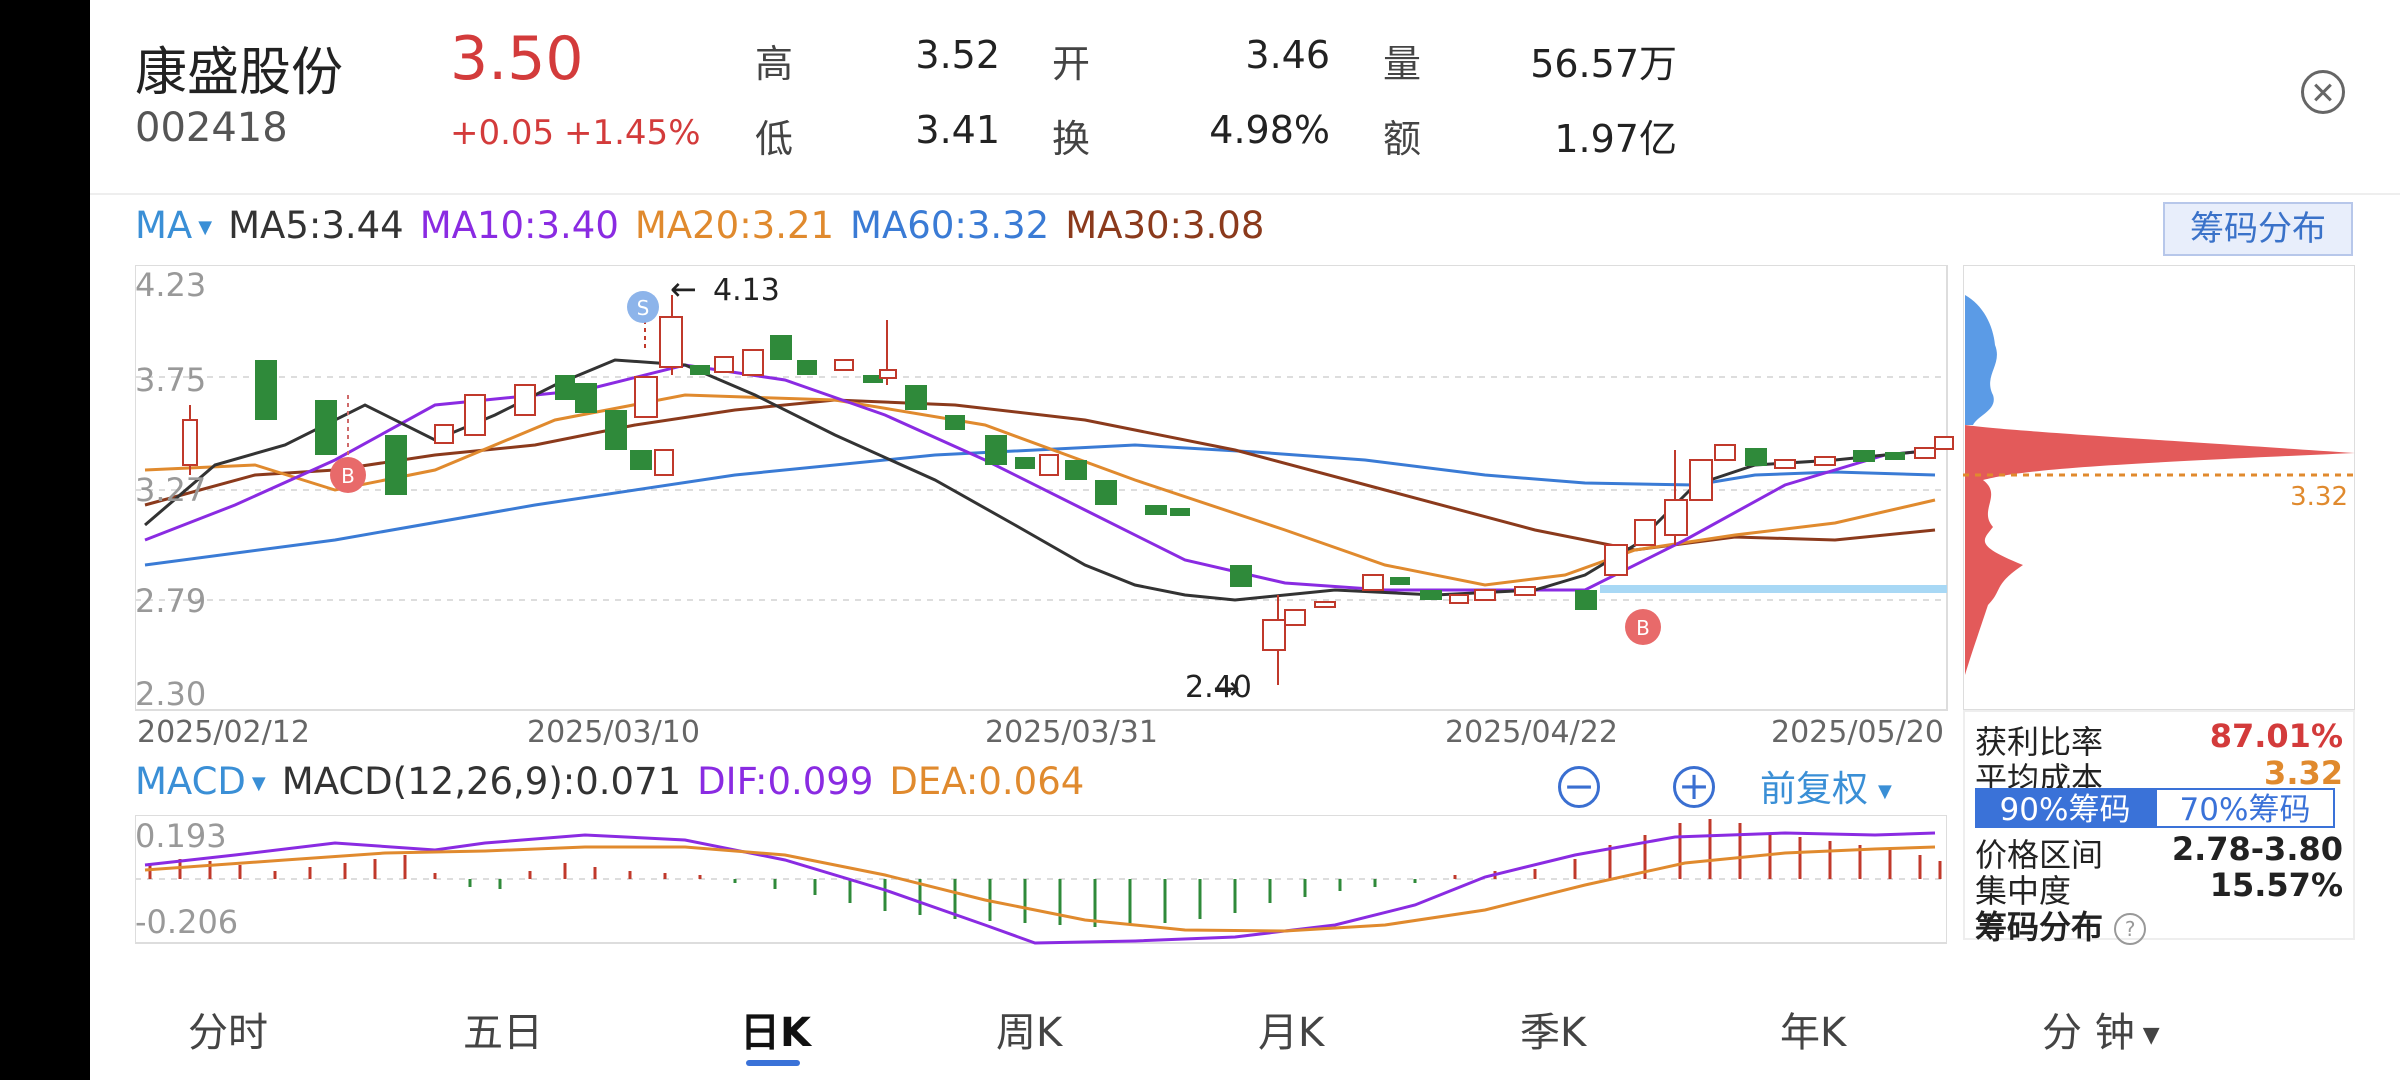  I want to click on open-label: 开, so click(1071, 64).